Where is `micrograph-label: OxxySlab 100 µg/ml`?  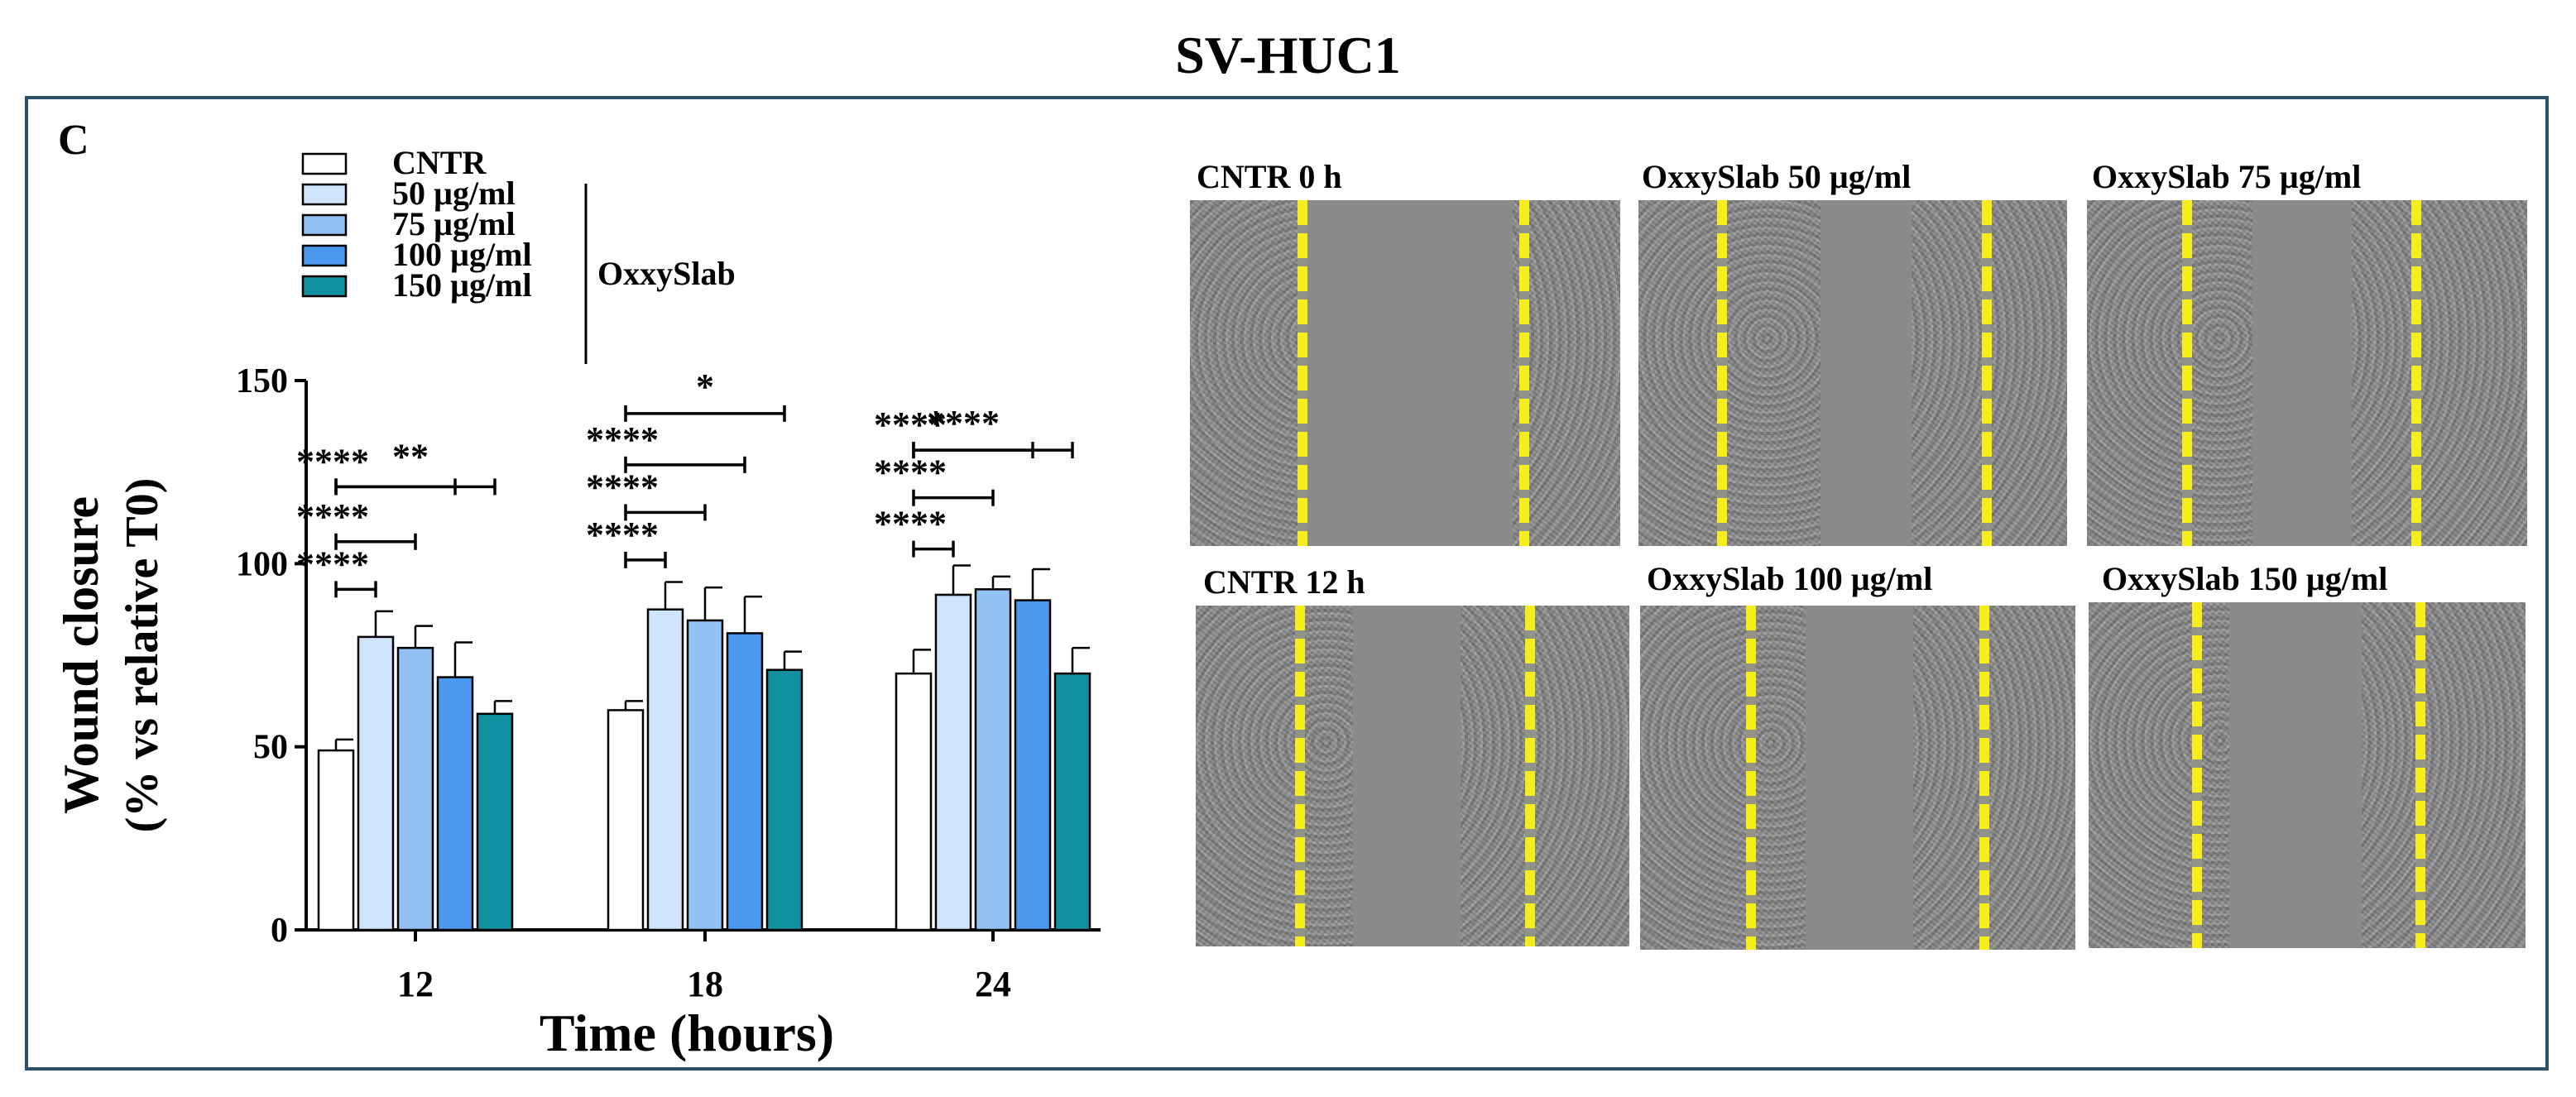
micrograph-label: OxxySlab 100 µg/ml is located at coordinates (1790, 578).